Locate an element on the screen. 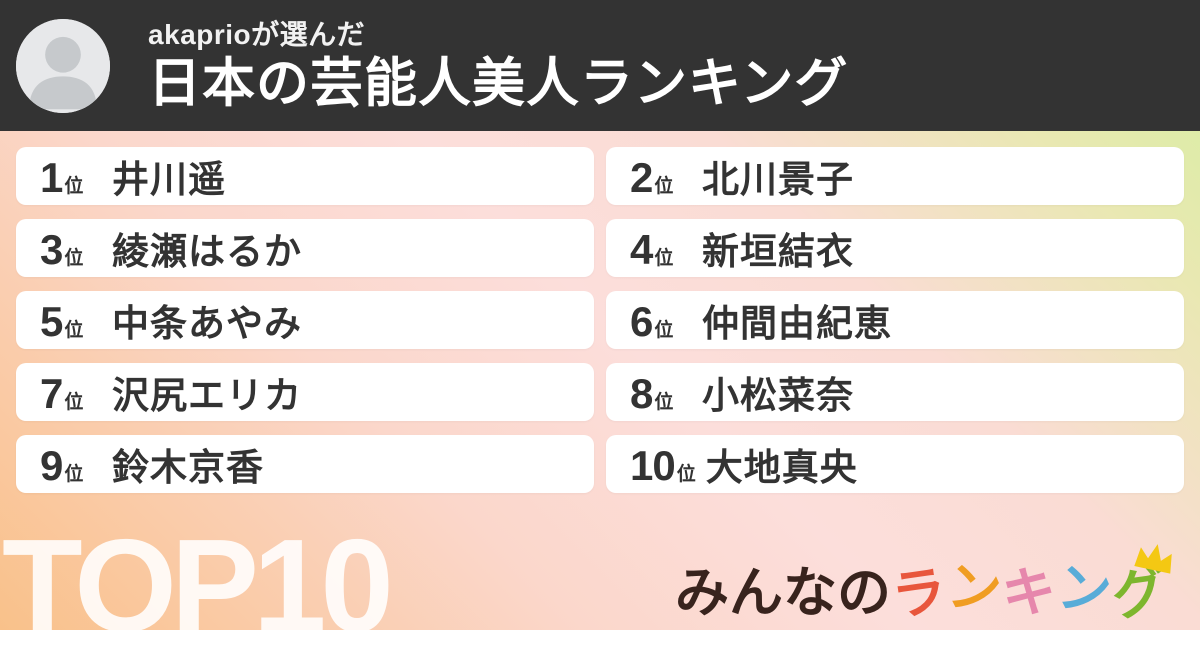 The image size is (1200, 659). rank-number: 1 is located at coordinates (51, 177).